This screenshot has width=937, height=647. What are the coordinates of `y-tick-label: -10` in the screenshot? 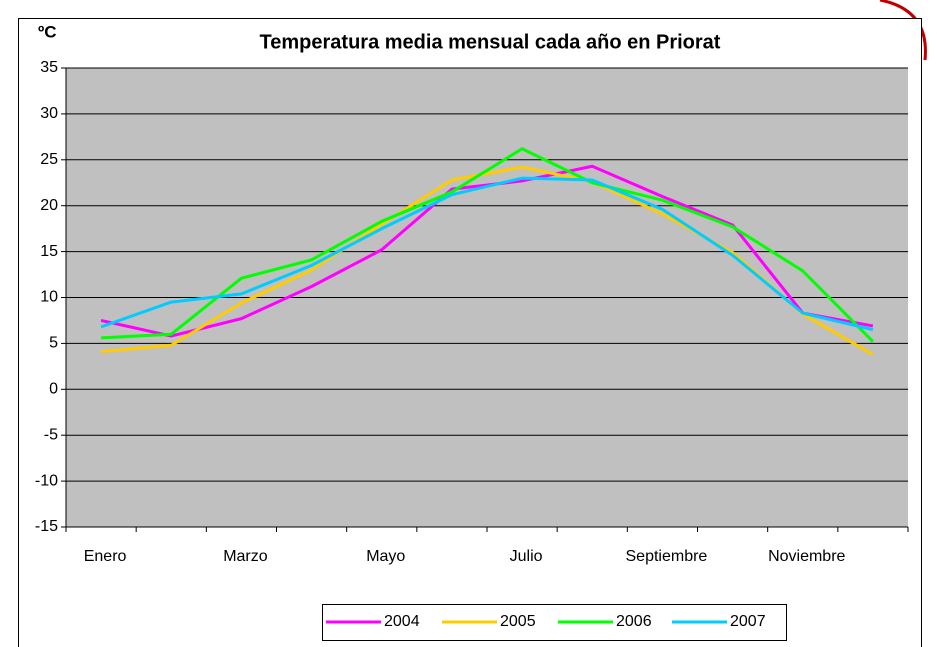 It's located at (46, 480).